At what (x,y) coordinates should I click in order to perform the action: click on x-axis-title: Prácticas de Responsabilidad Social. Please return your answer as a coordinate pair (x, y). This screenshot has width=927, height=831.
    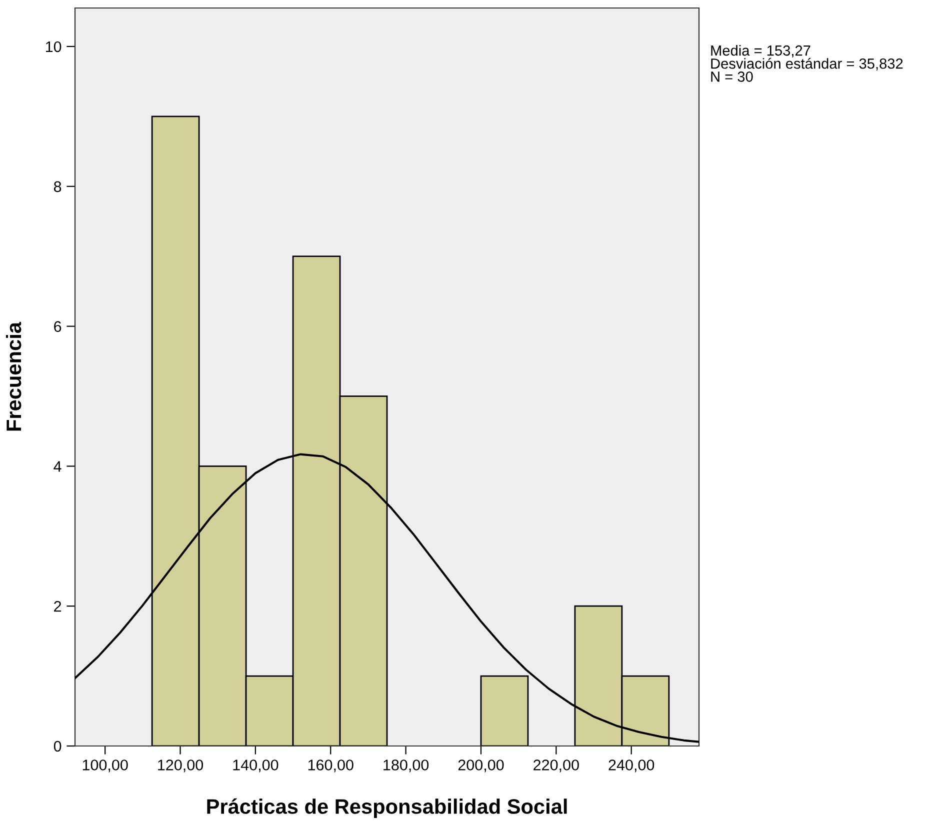
    Looking at the image, I should click on (387, 808).